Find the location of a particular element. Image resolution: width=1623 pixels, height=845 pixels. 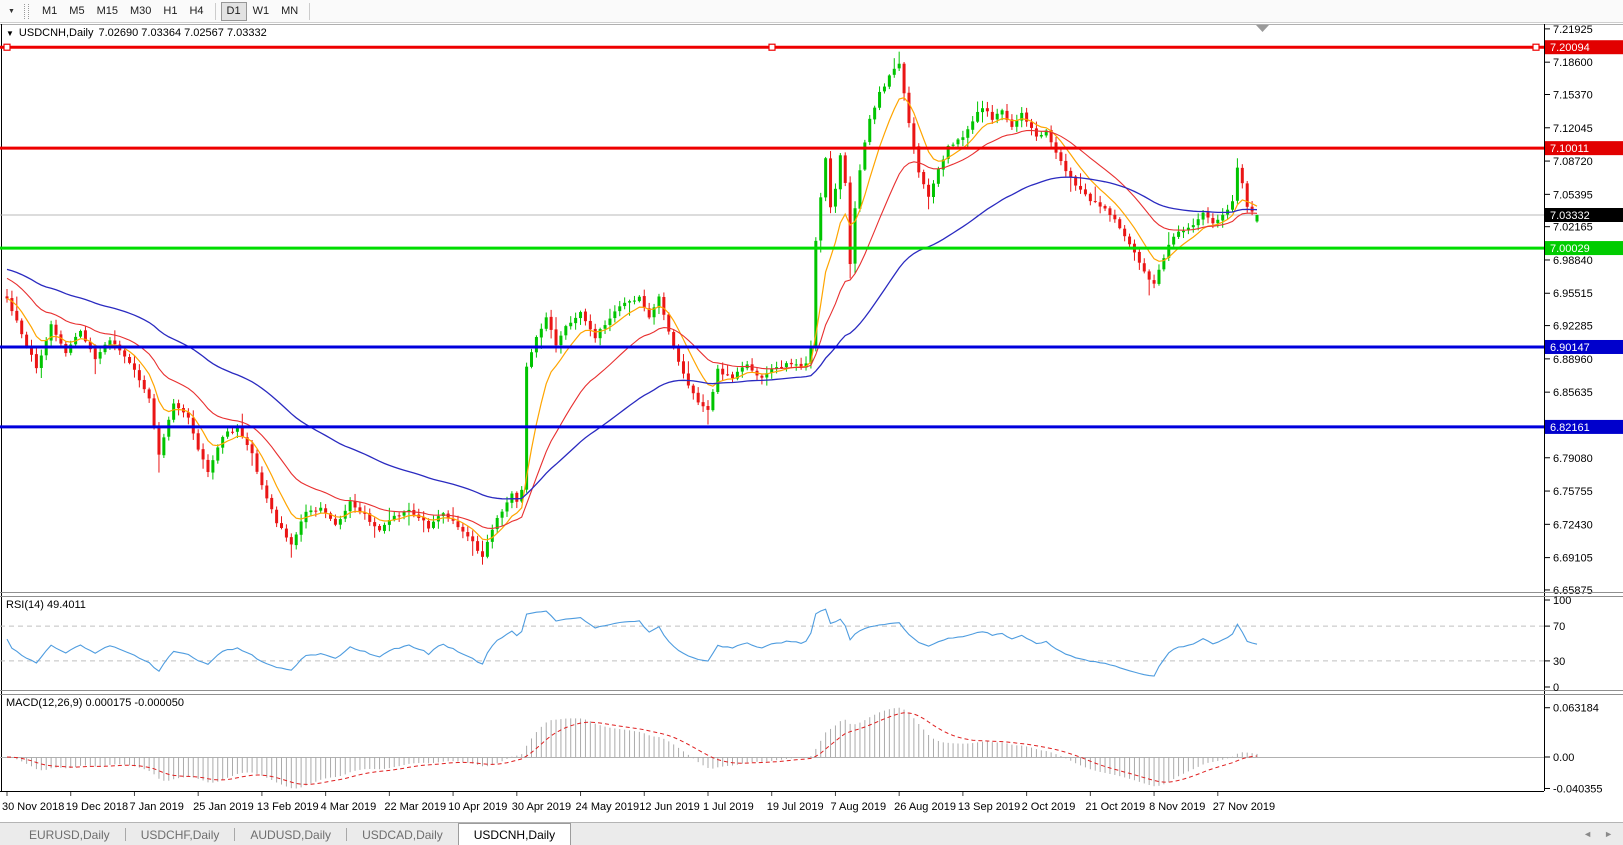

timeframe-button-h4: H4 is located at coordinates (196, 11).